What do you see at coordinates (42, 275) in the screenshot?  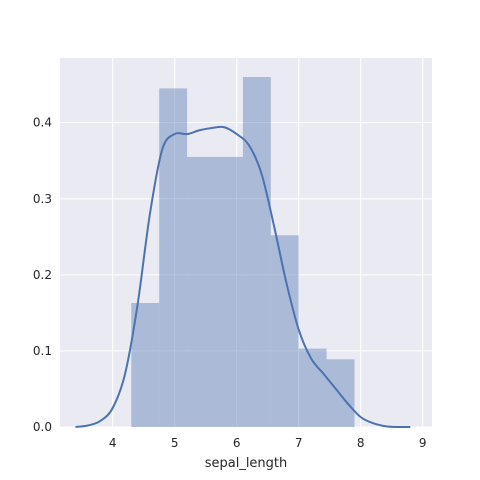 I see `y-tick-label: 0.2` at bounding box center [42, 275].